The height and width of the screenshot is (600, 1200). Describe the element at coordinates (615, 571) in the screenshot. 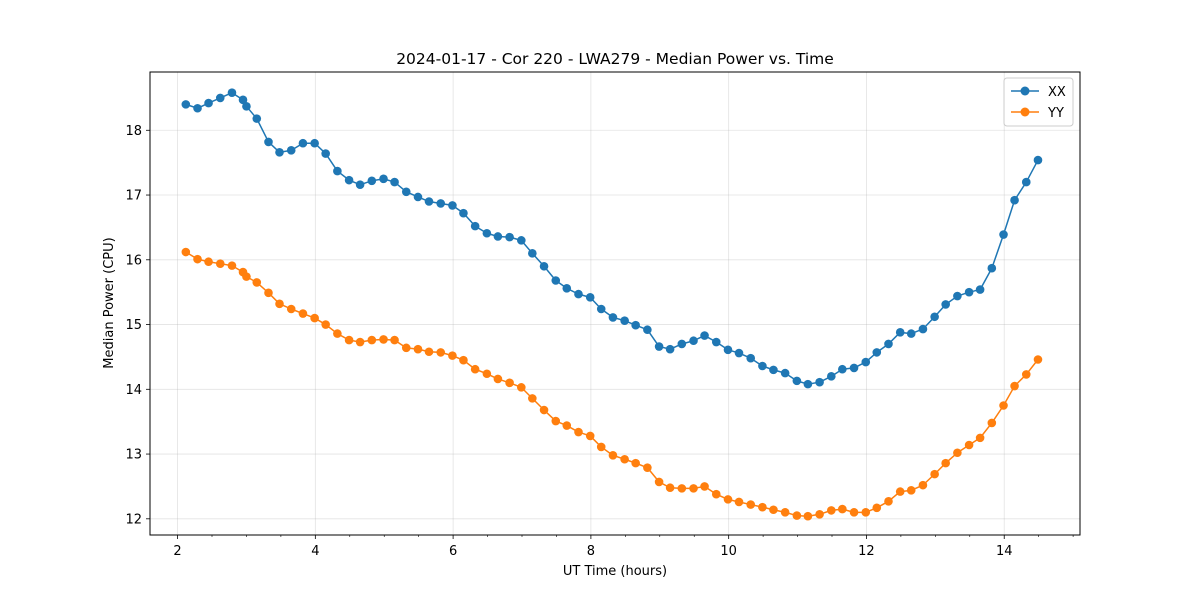

I see `x-axis-label: UT Time (hours)` at that location.